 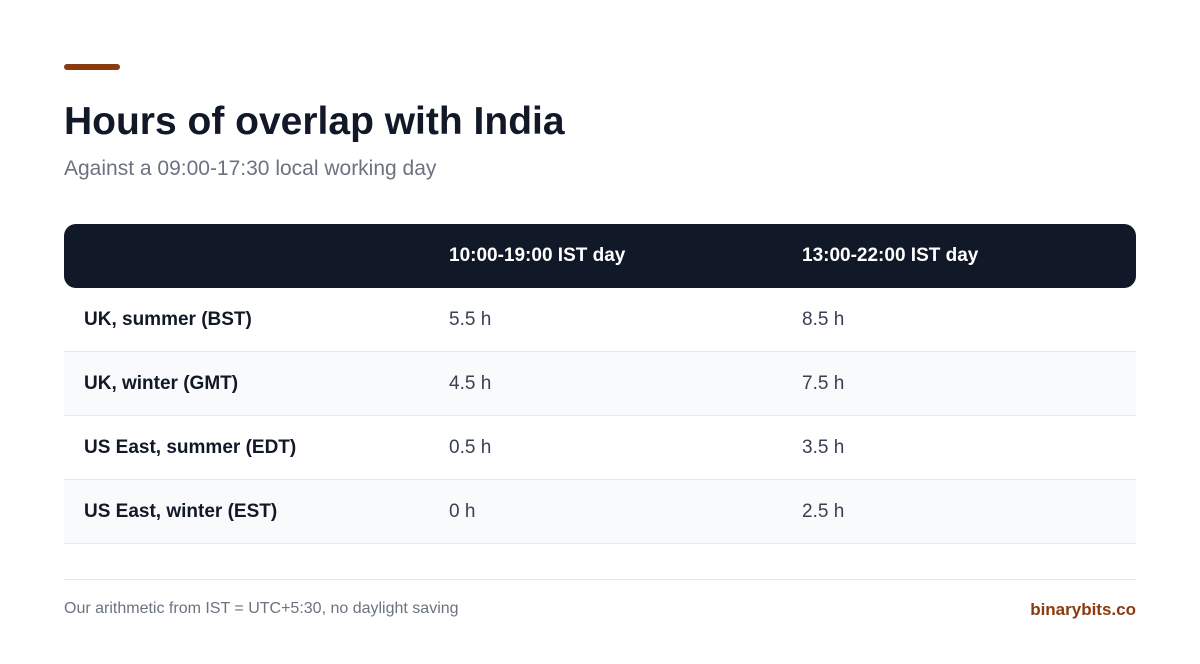 I want to click on table-row: UK, summer (BST) 5.5 h 8.5 h, so click(x=600, y=320).